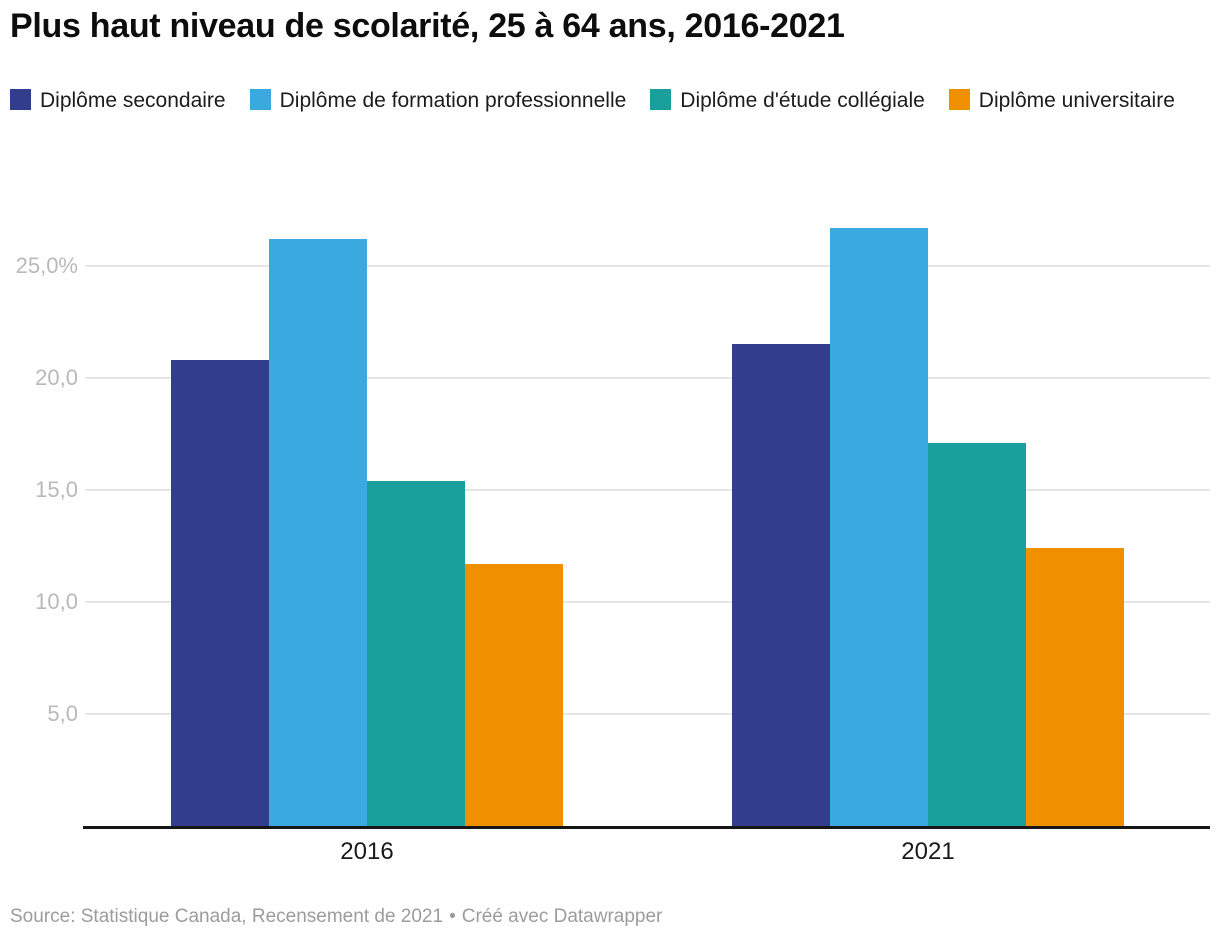  Describe the element at coordinates (802, 100) in the screenshot. I see `legend-label: Diplôme d'étude collégiale` at that location.